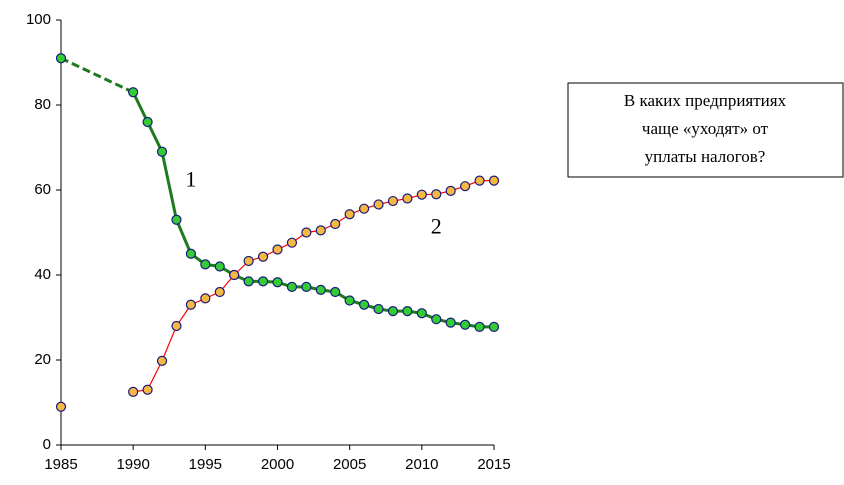  I want to click on x-tick-label: 1990, so click(132, 464).